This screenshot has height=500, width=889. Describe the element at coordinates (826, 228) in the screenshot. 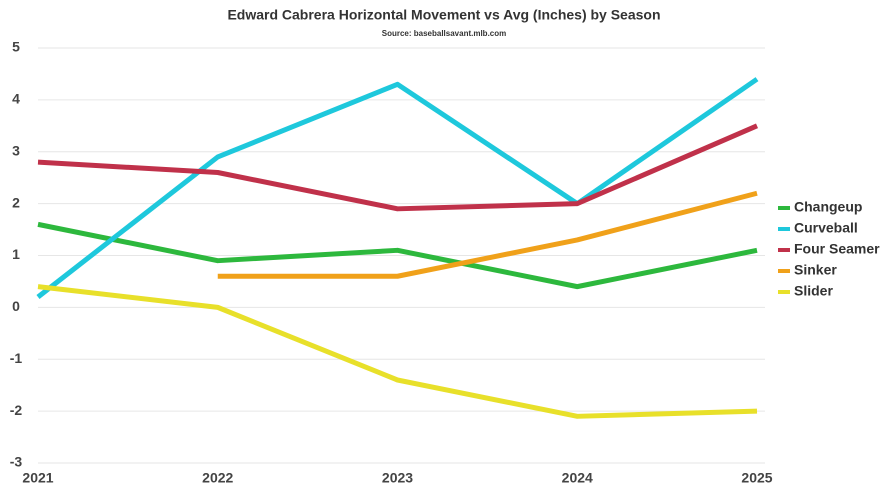

I see `legend-label: Curveball` at that location.